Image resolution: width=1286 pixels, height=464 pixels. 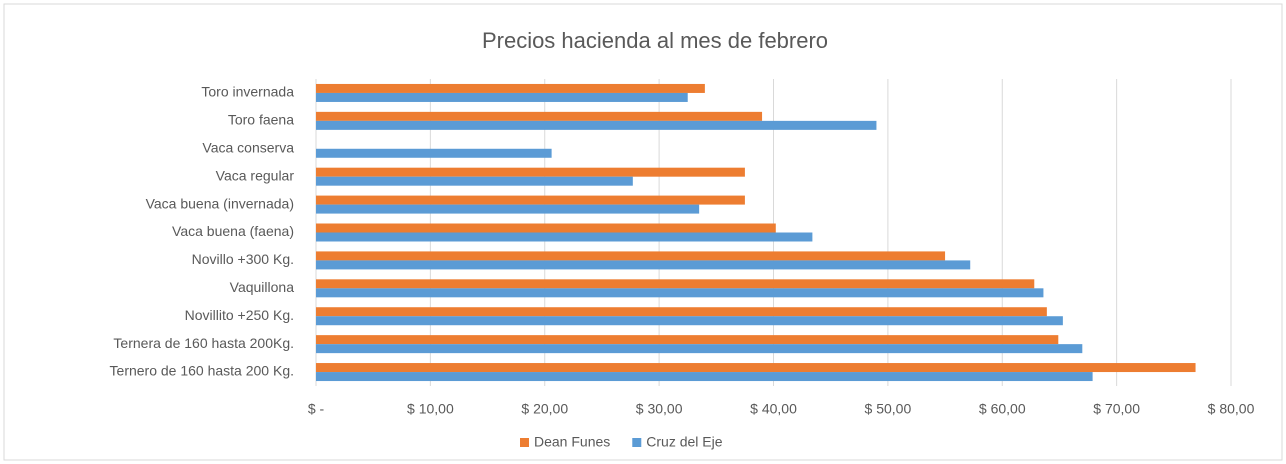 What do you see at coordinates (684, 442) in the screenshot?
I see `legend-label: Cruz del Eje` at bounding box center [684, 442].